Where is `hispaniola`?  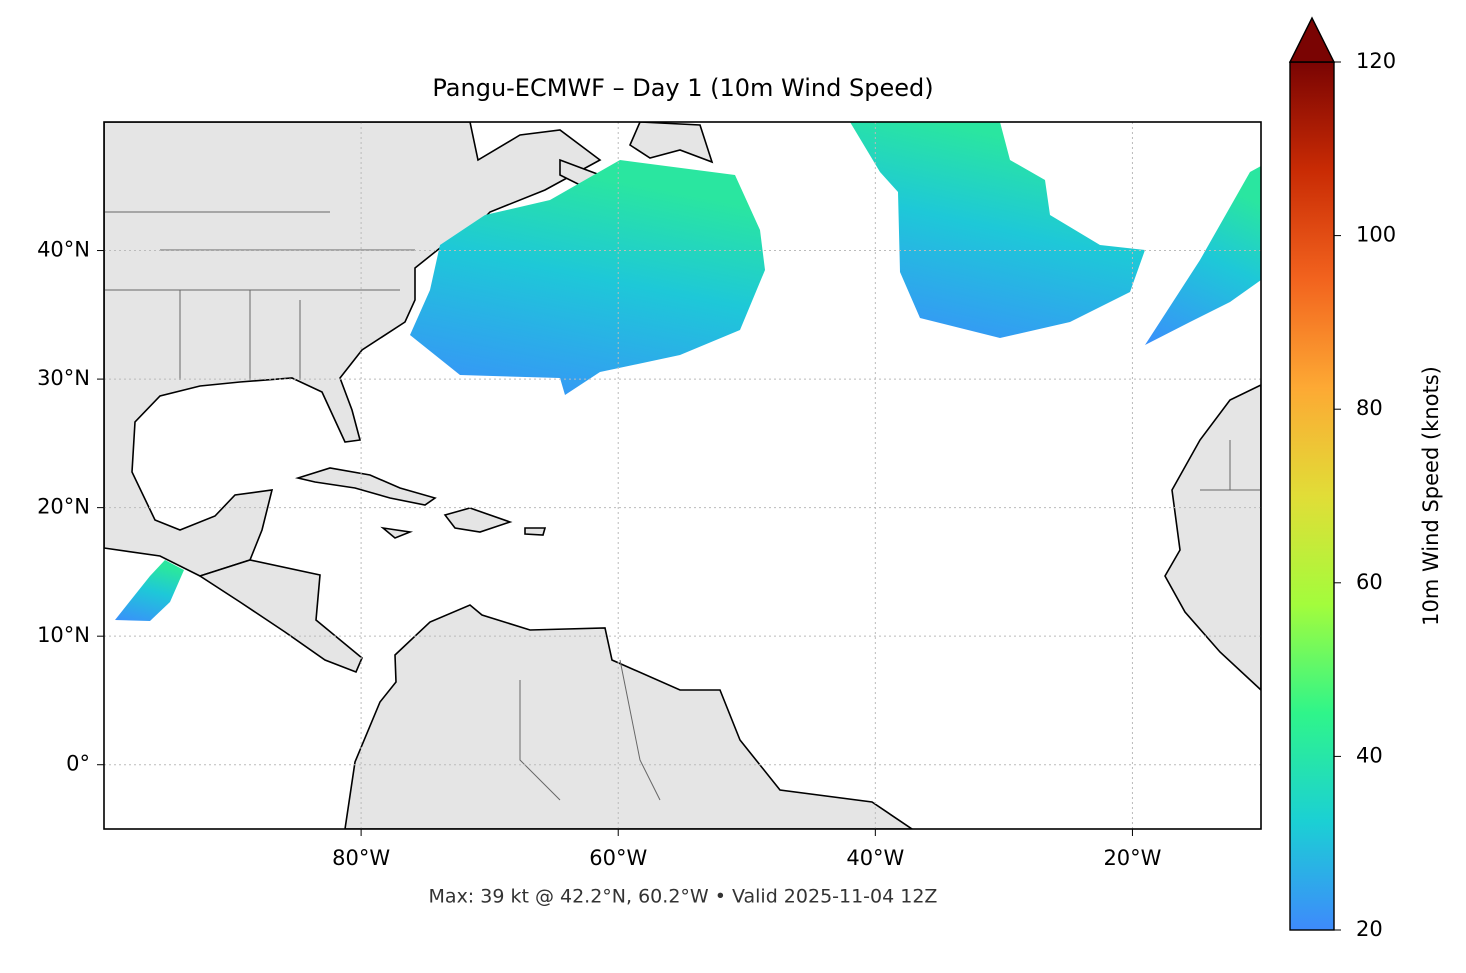
hispaniola is located at coordinates (463, 523).